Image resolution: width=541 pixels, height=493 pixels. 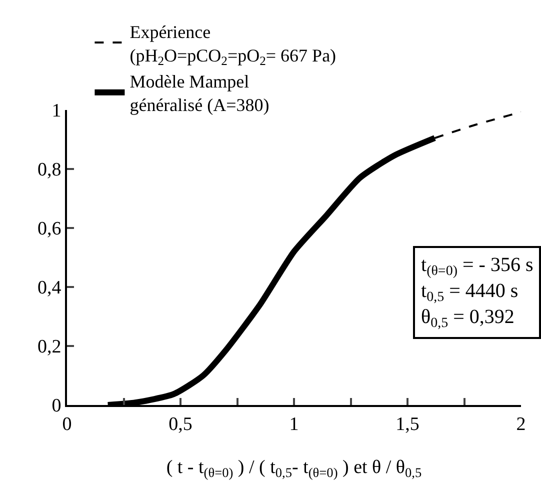 What do you see at coordinates (408, 424) in the screenshot?
I see `x-tick-label: 1,5` at bounding box center [408, 424].